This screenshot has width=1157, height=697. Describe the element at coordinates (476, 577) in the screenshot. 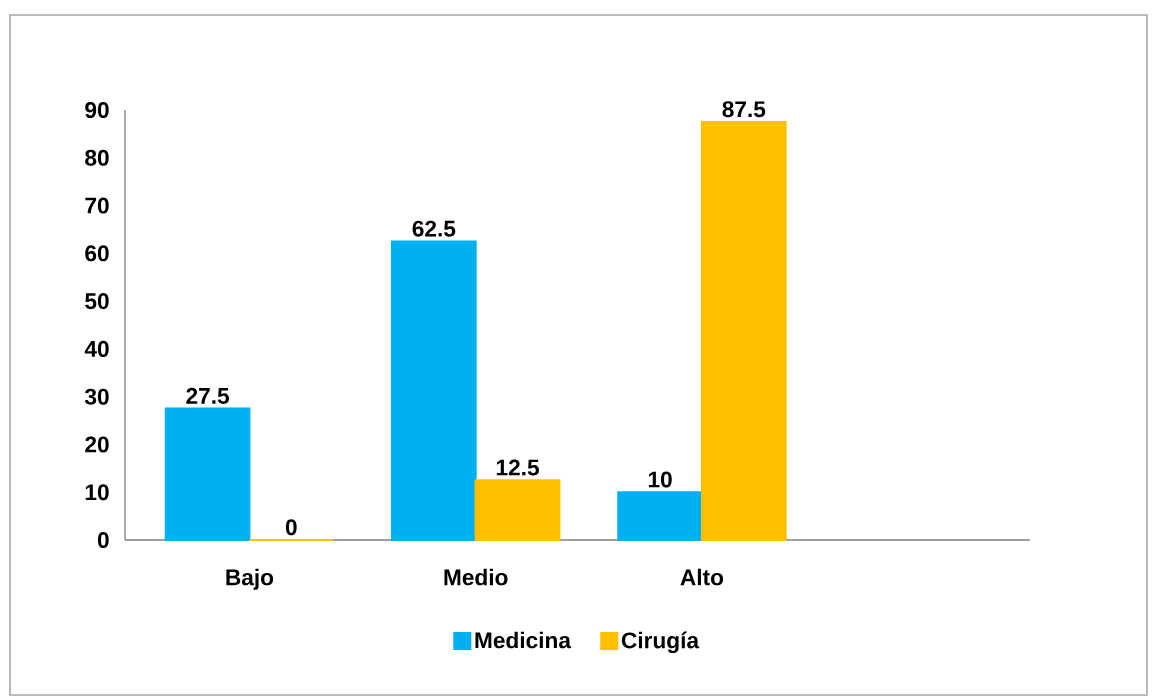

I see `x-tick-label: Medio` at that location.